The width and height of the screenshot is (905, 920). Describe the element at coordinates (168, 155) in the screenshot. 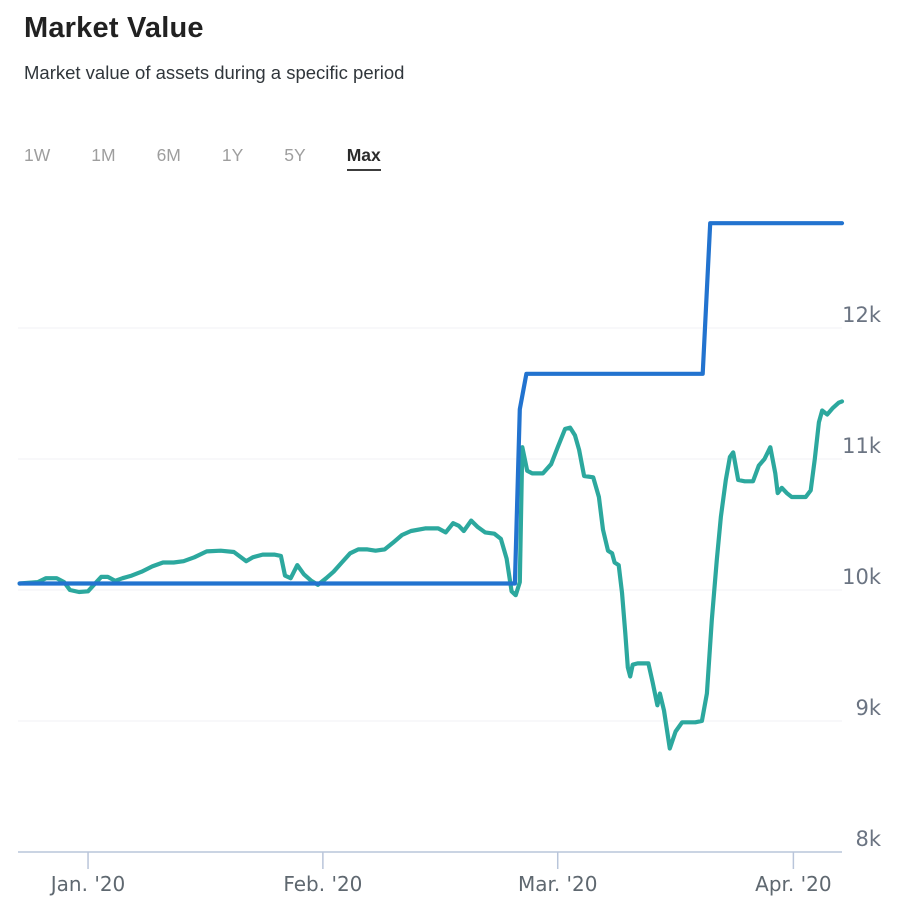

I see `range-option-6m: 6M` at that location.